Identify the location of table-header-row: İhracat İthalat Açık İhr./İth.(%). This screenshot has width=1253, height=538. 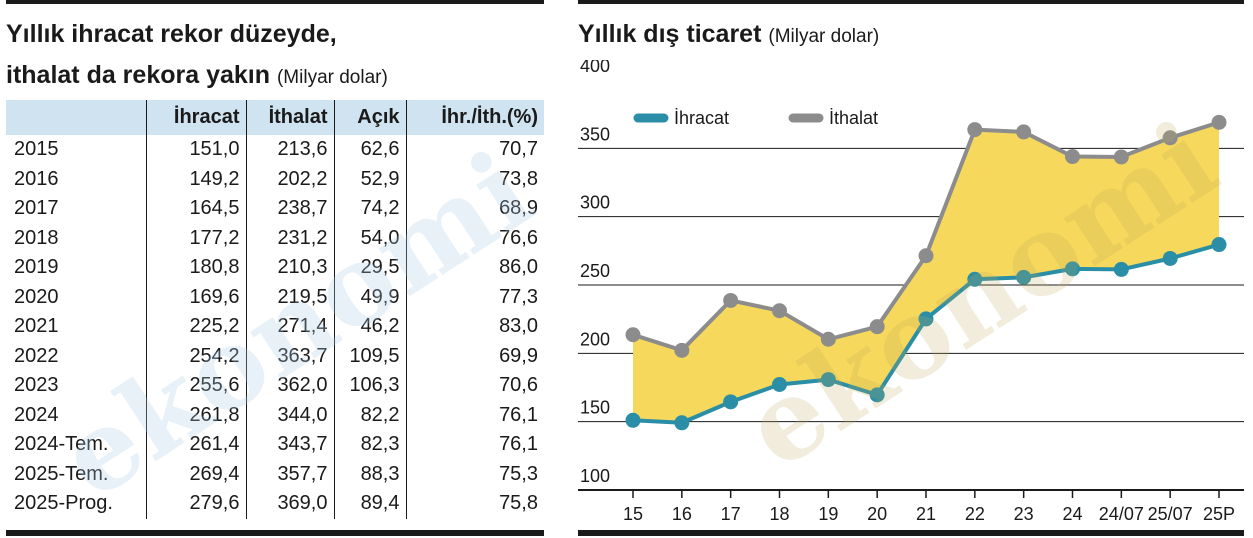
(275, 117).